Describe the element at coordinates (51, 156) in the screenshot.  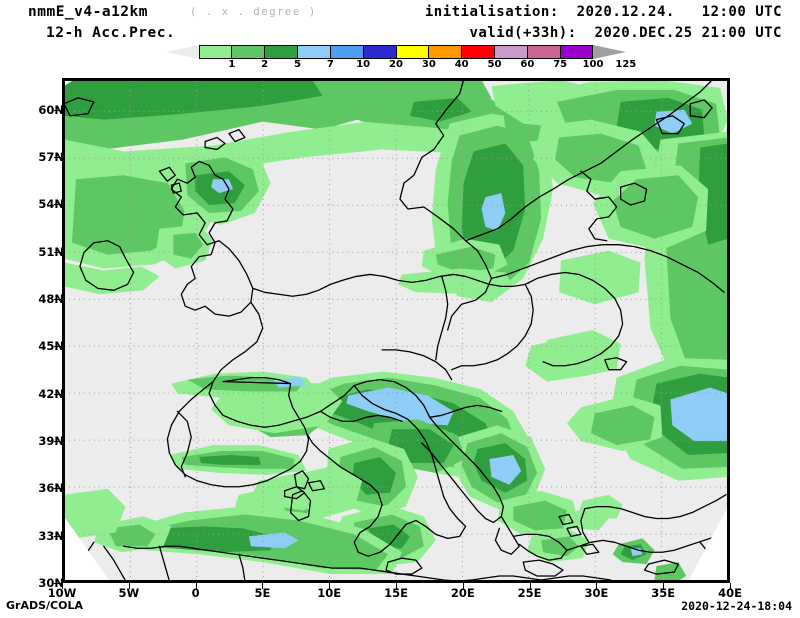
I see `lat-label-57N: 57N` at that location.